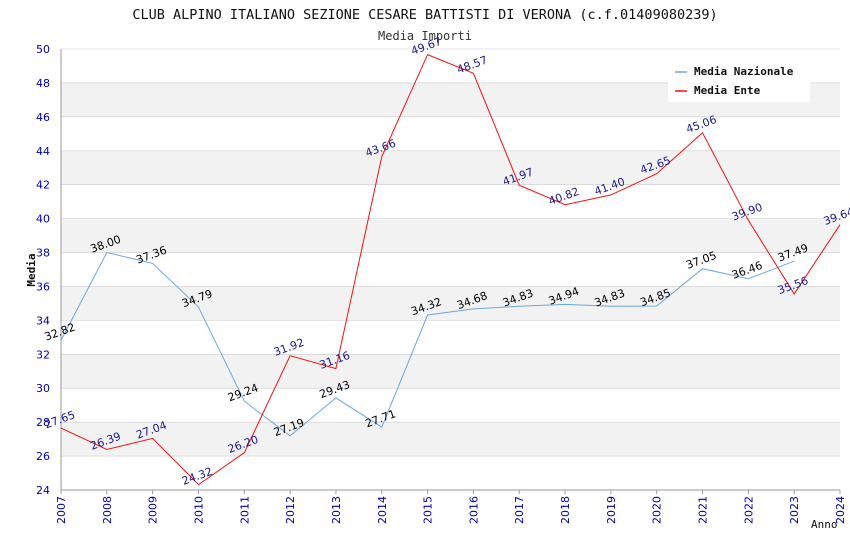 This screenshot has width=850, height=550. I want to click on x-tick-label: 2024, so click(840, 510).